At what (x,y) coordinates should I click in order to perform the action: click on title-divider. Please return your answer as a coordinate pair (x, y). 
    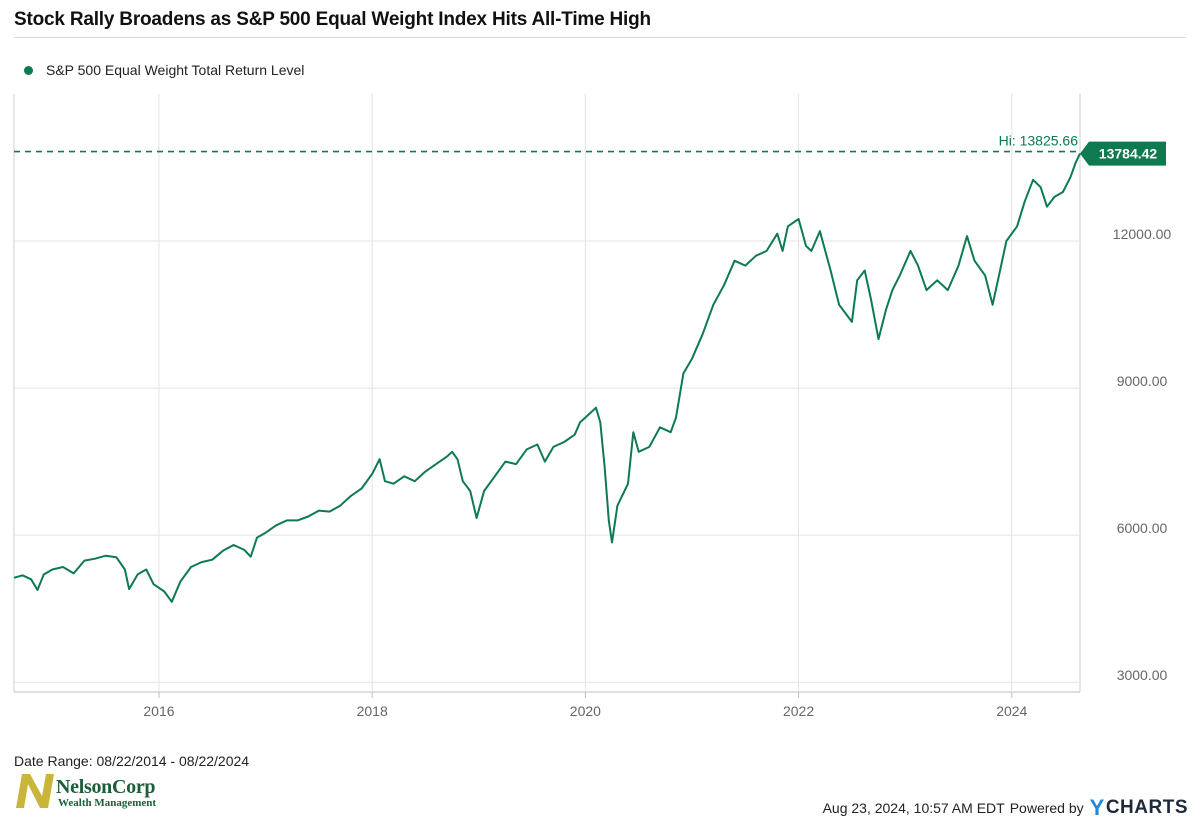
    Looking at the image, I should click on (600, 37).